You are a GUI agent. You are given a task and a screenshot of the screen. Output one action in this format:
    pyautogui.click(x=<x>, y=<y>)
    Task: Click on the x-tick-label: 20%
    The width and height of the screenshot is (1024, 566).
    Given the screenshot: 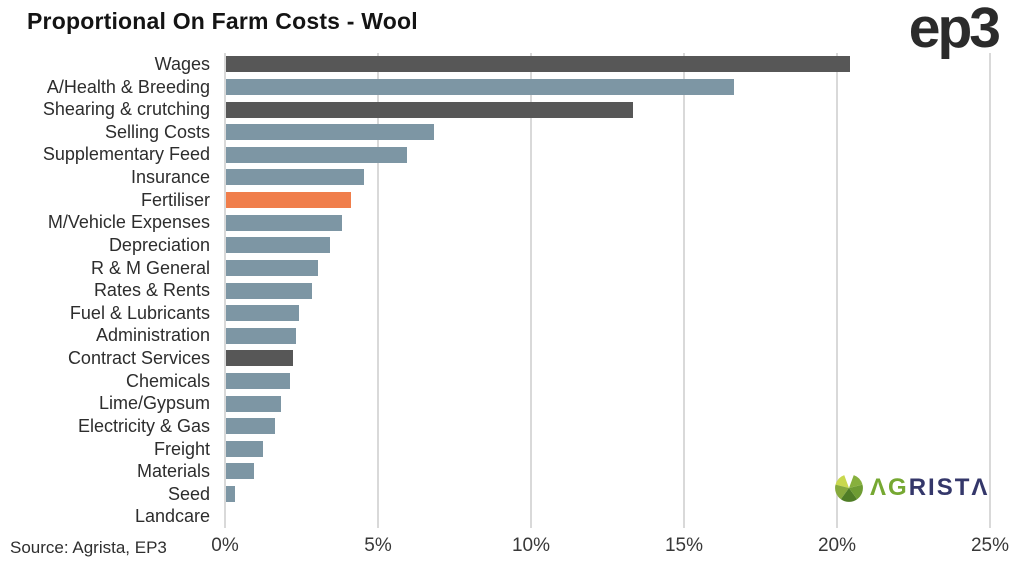 What is the action you would take?
    pyautogui.click(x=837, y=545)
    